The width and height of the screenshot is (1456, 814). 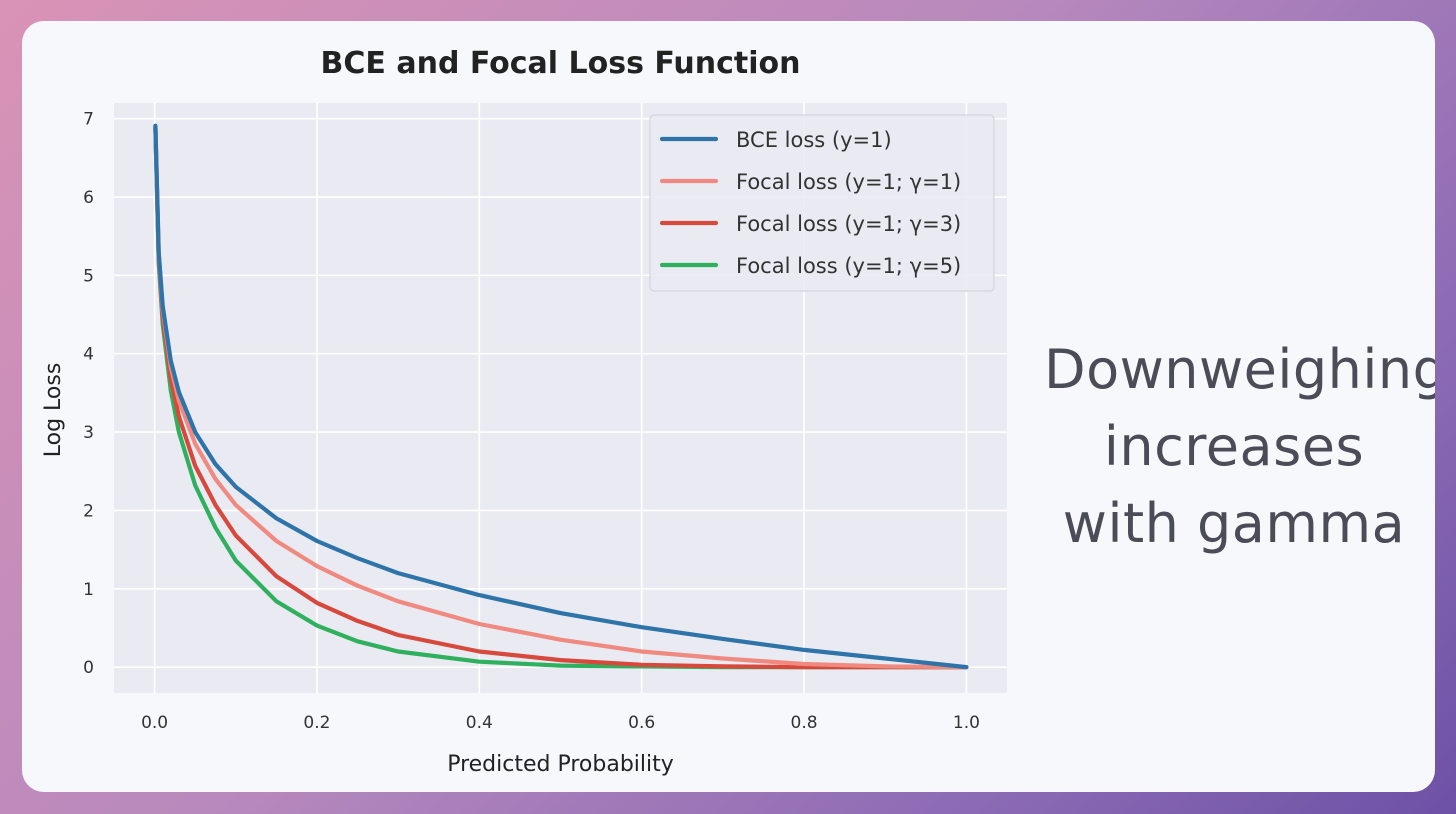 What do you see at coordinates (966, 723) in the screenshot?
I see `x-tick-label: 1.0` at bounding box center [966, 723].